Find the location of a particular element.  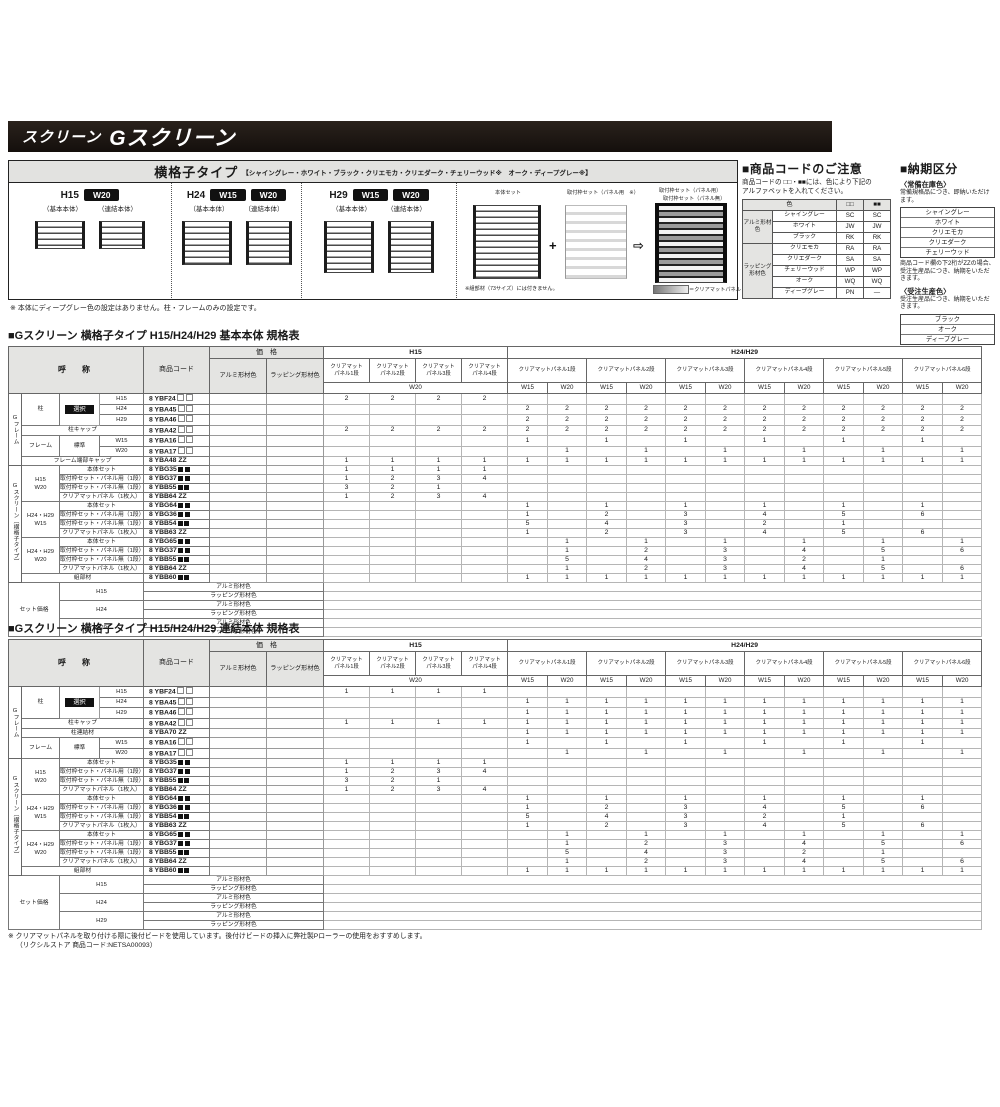

screen-drawing is located at coordinates (206, 243).